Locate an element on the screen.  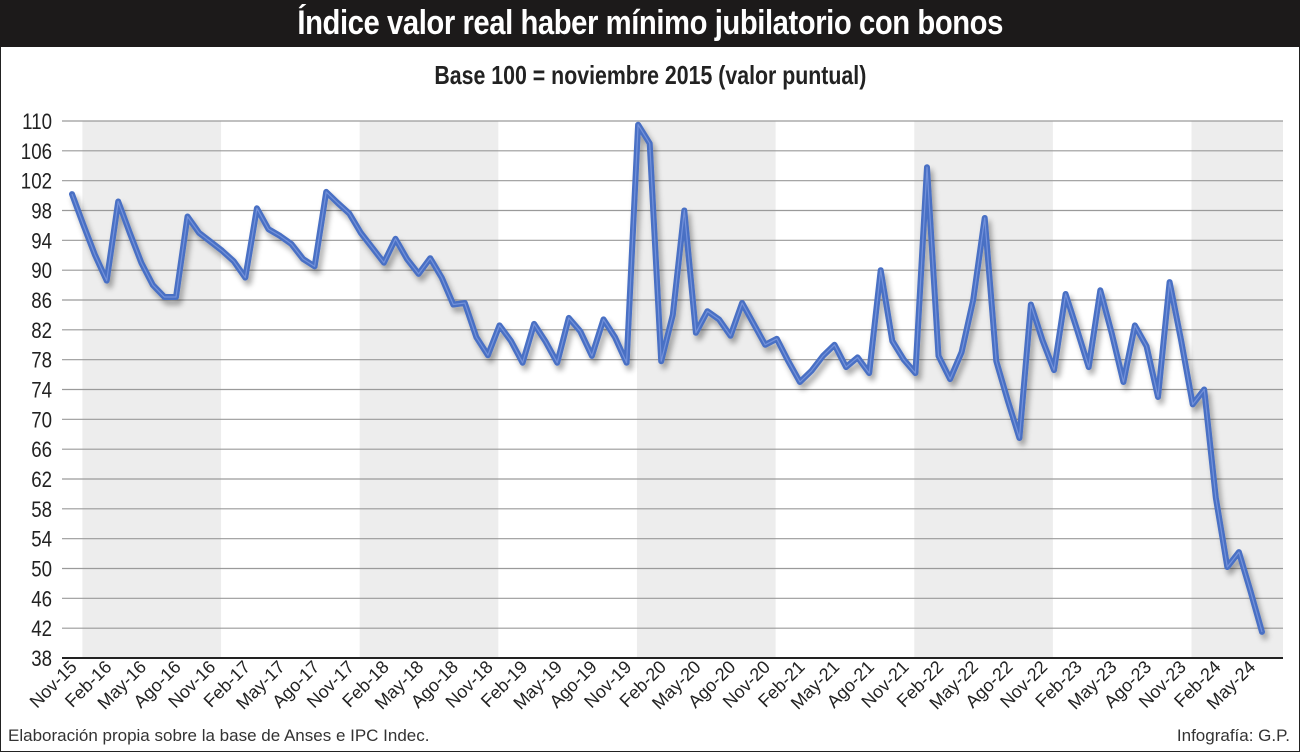
y-tick-label: 42 is located at coordinates (41, 630).